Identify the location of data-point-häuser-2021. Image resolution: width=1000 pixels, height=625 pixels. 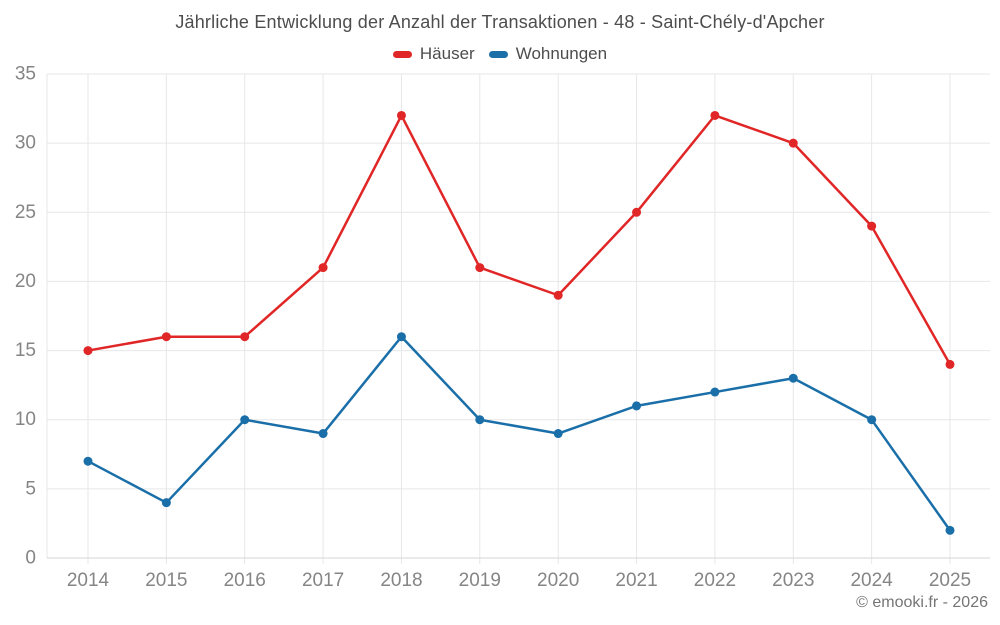
(637, 212).